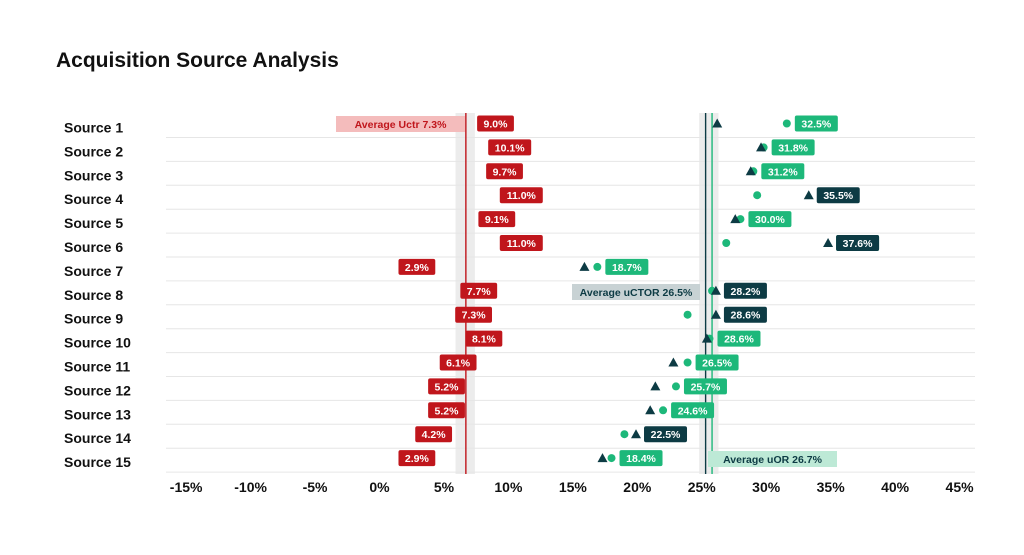 Image resolution: width=1024 pixels, height=555 pixels. I want to click on uor-value-badge: 18.4%, so click(641, 458).